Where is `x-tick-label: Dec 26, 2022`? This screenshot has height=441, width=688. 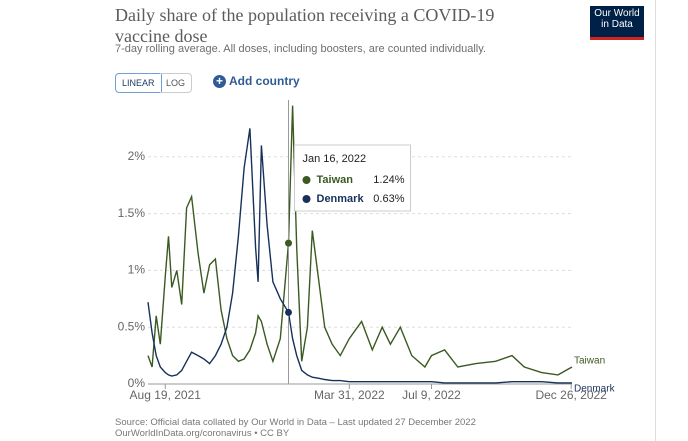
x-tick-label: Dec 26, 2022 is located at coordinates (571, 395).